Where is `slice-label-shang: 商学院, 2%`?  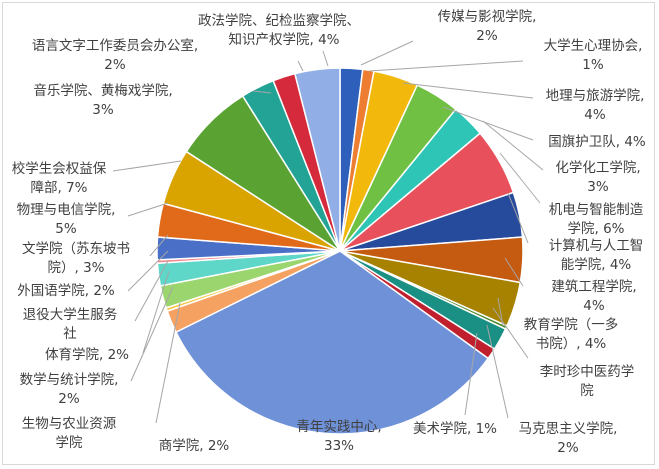 slice-label-shang: 商学院, 2% is located at coordinates (194, 446).